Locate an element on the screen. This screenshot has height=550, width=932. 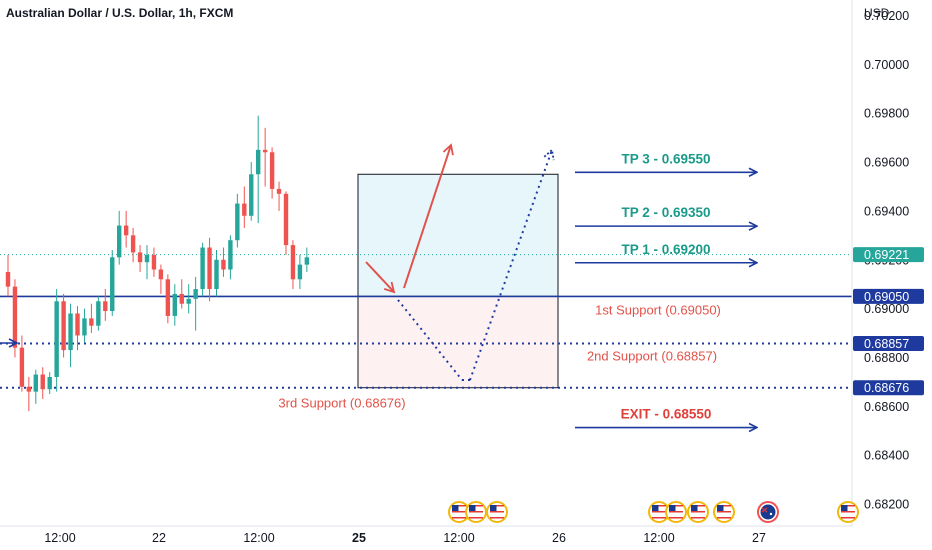
price-tag: 0.69221 is located at coordinates (888, 254).